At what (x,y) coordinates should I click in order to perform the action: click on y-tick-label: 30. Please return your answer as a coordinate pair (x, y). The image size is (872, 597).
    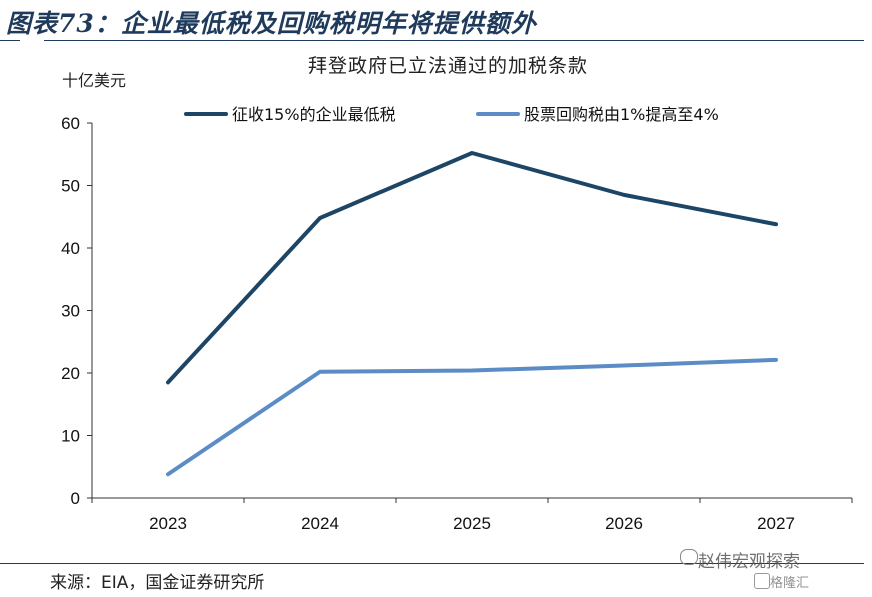
    Looking at the image, I should click on (70, 311).